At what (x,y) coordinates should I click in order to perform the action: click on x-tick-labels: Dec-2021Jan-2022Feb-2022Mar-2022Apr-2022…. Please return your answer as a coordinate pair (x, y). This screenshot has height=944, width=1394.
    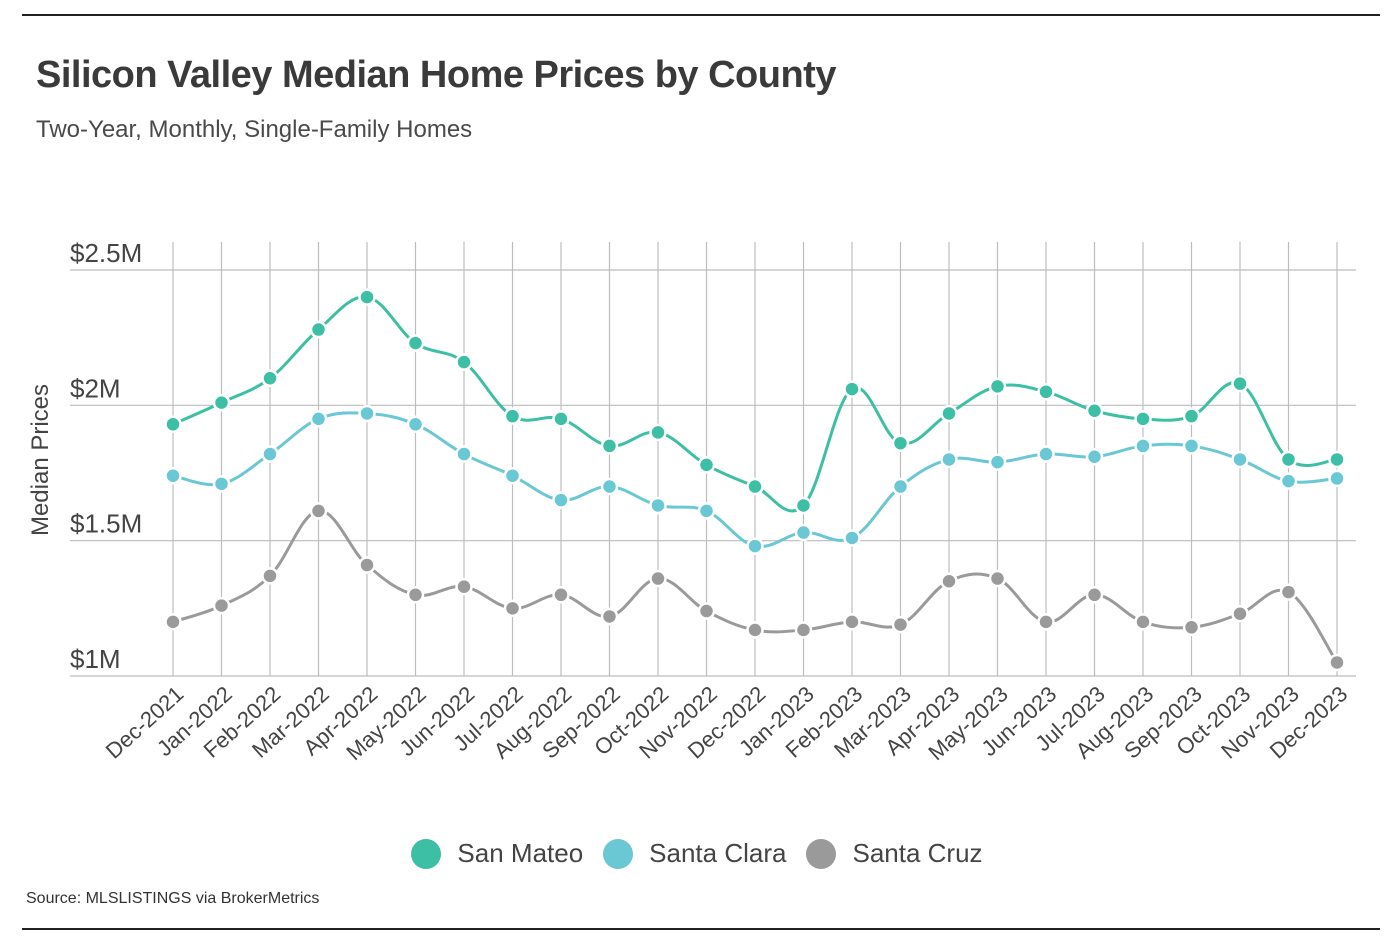
    Looking at the image, I should click on (727, 723).